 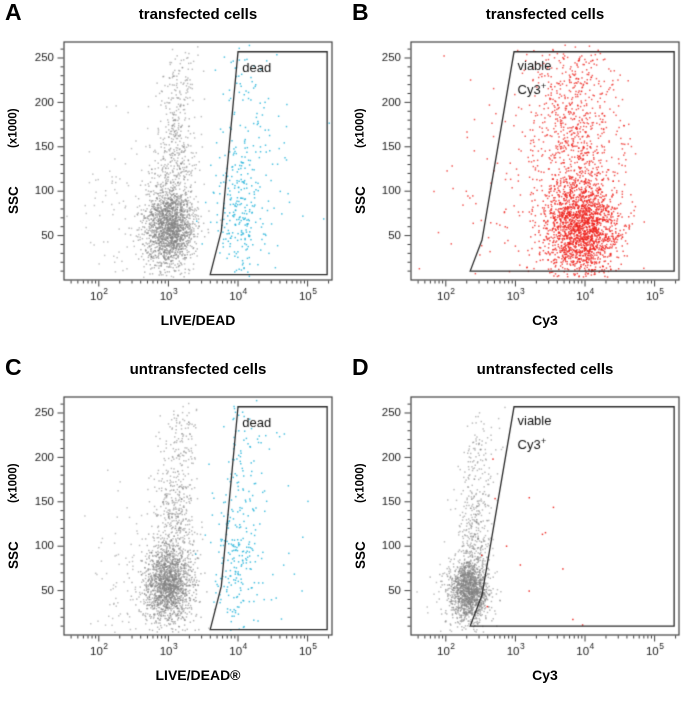 What do you see at coordinates (198, 369) in the screenshot?
I see `panel-c-title: untransfected cells` at bounding box center [198, 369].